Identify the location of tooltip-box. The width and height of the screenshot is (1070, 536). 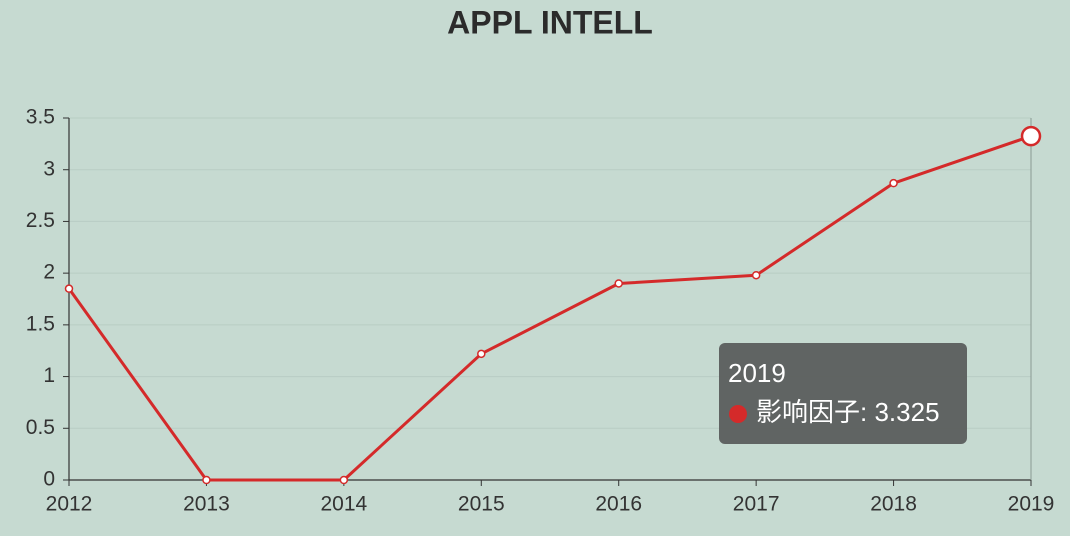
(843, 393).